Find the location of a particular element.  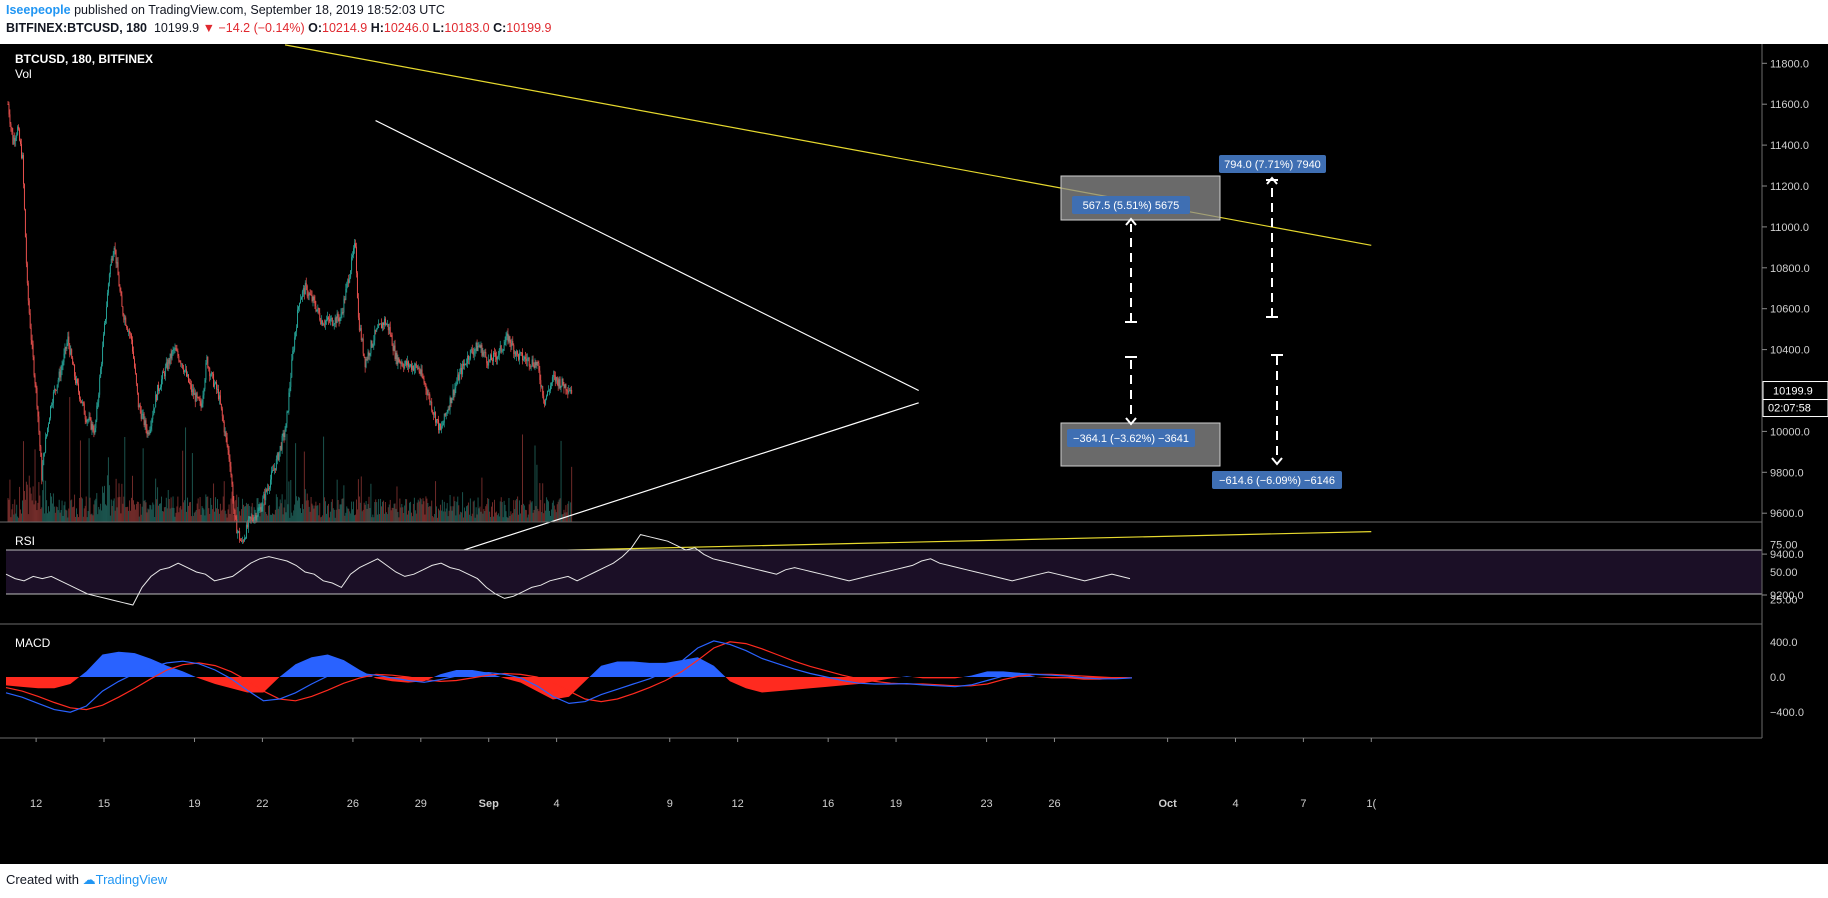

publisher-name: Iseepeople is located at coordinates (38, 10).